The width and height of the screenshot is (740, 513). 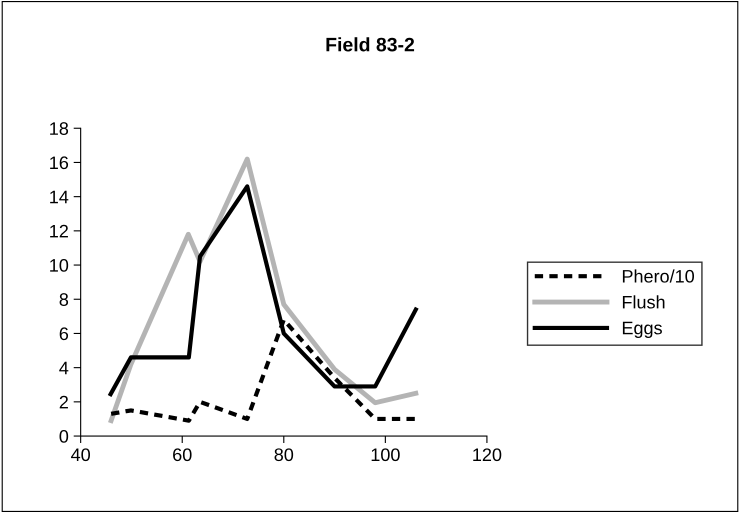 What do you see at coordinates (59, 265) in the screenshot?
I see `y-tick-label: 10` at bounding box center [59, 265].